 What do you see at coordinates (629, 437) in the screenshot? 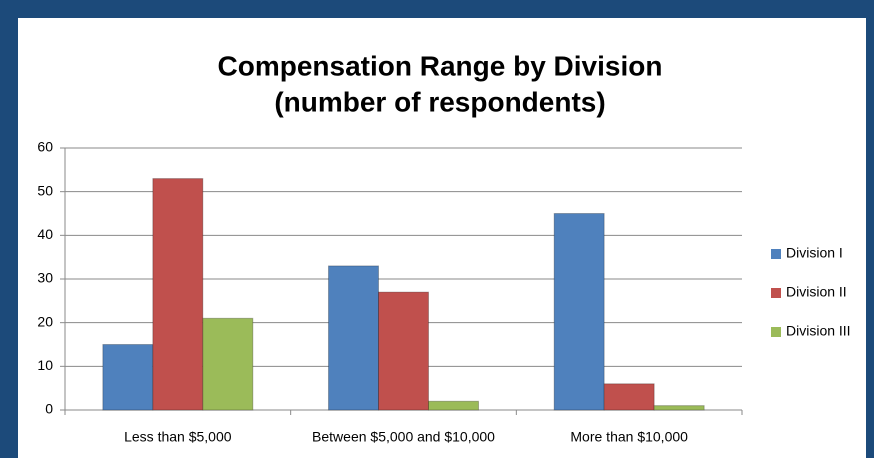
I see `x-tick-label: More than $10,000` at bounding box center [629, 437].